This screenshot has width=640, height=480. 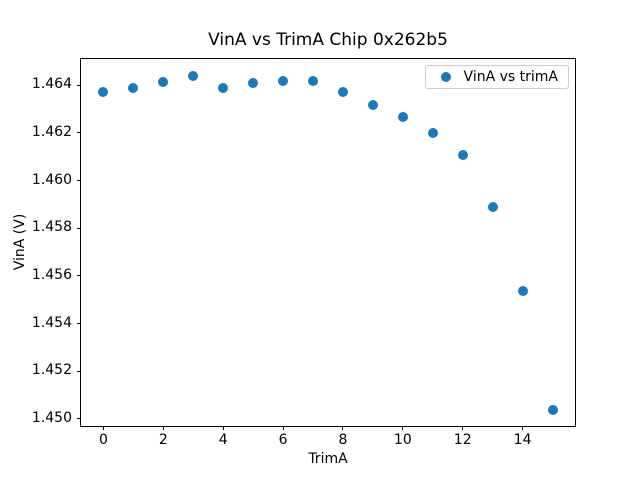 What do you see at coordinates (223, 440) in the screenshot?
I see `x-tick-label: 4` at bounding box center [223, 440].